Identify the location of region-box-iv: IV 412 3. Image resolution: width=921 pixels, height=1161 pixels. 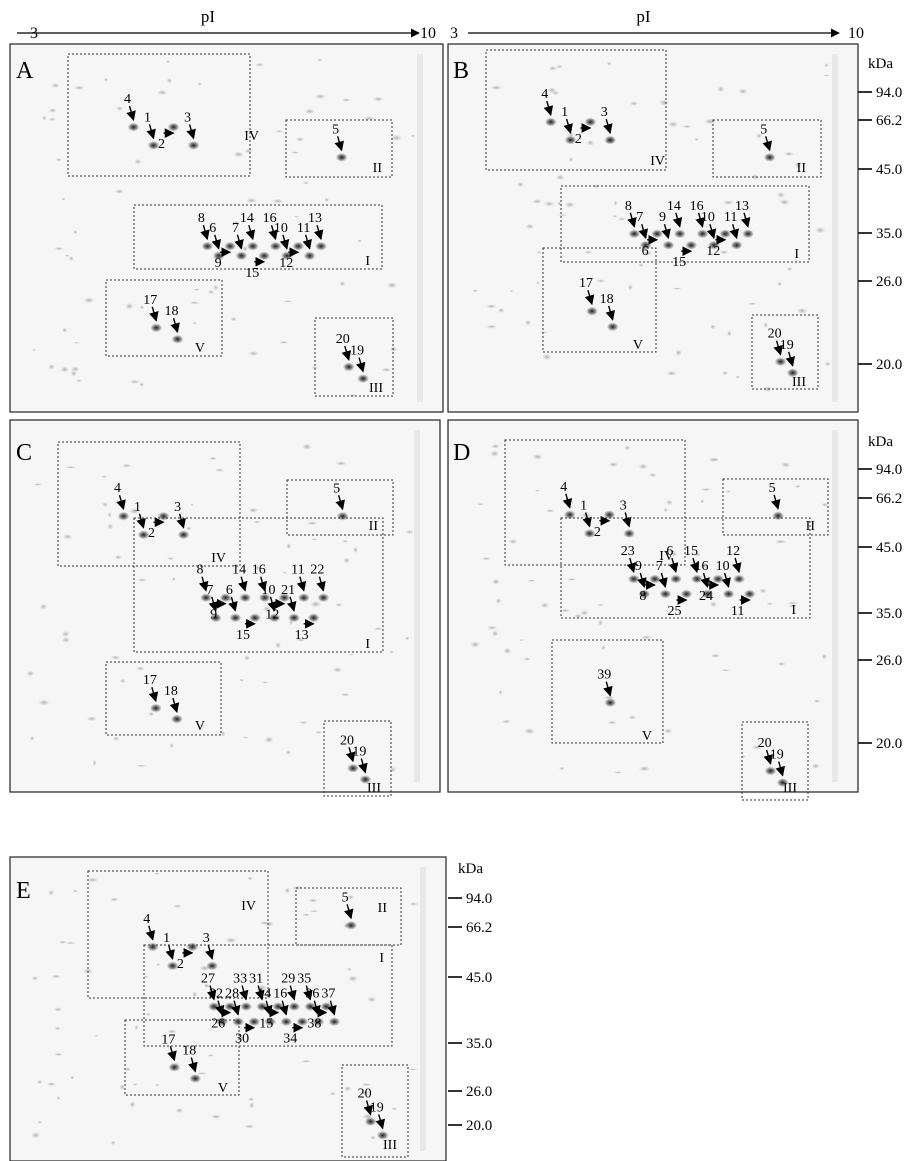
(149, 504).